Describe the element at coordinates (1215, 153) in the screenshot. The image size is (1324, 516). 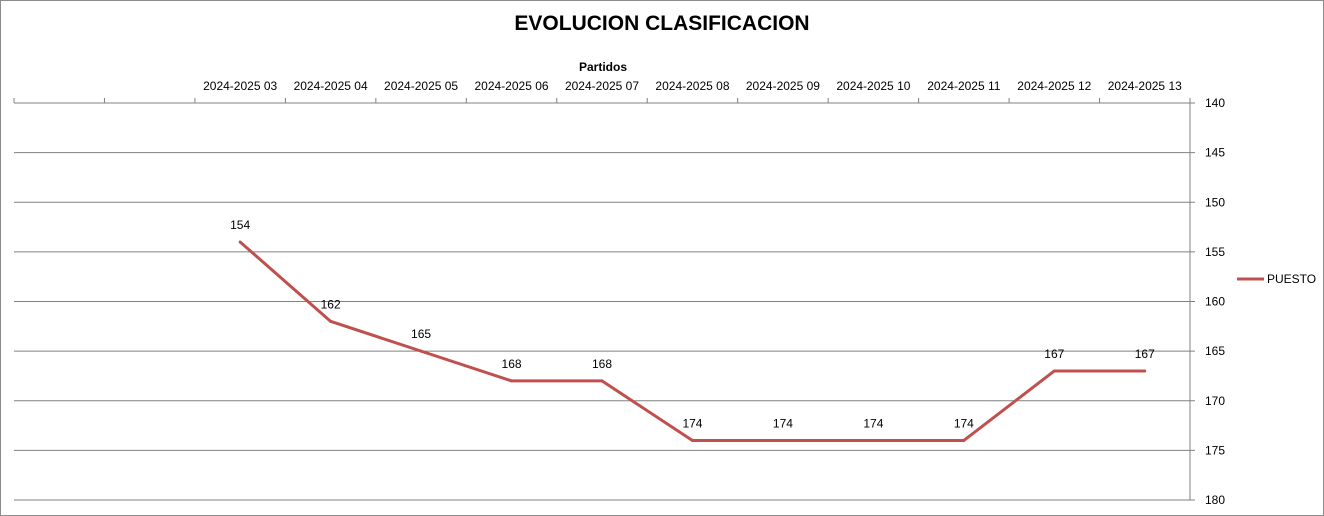
I see `y-tick-label-145: 145` at that location.